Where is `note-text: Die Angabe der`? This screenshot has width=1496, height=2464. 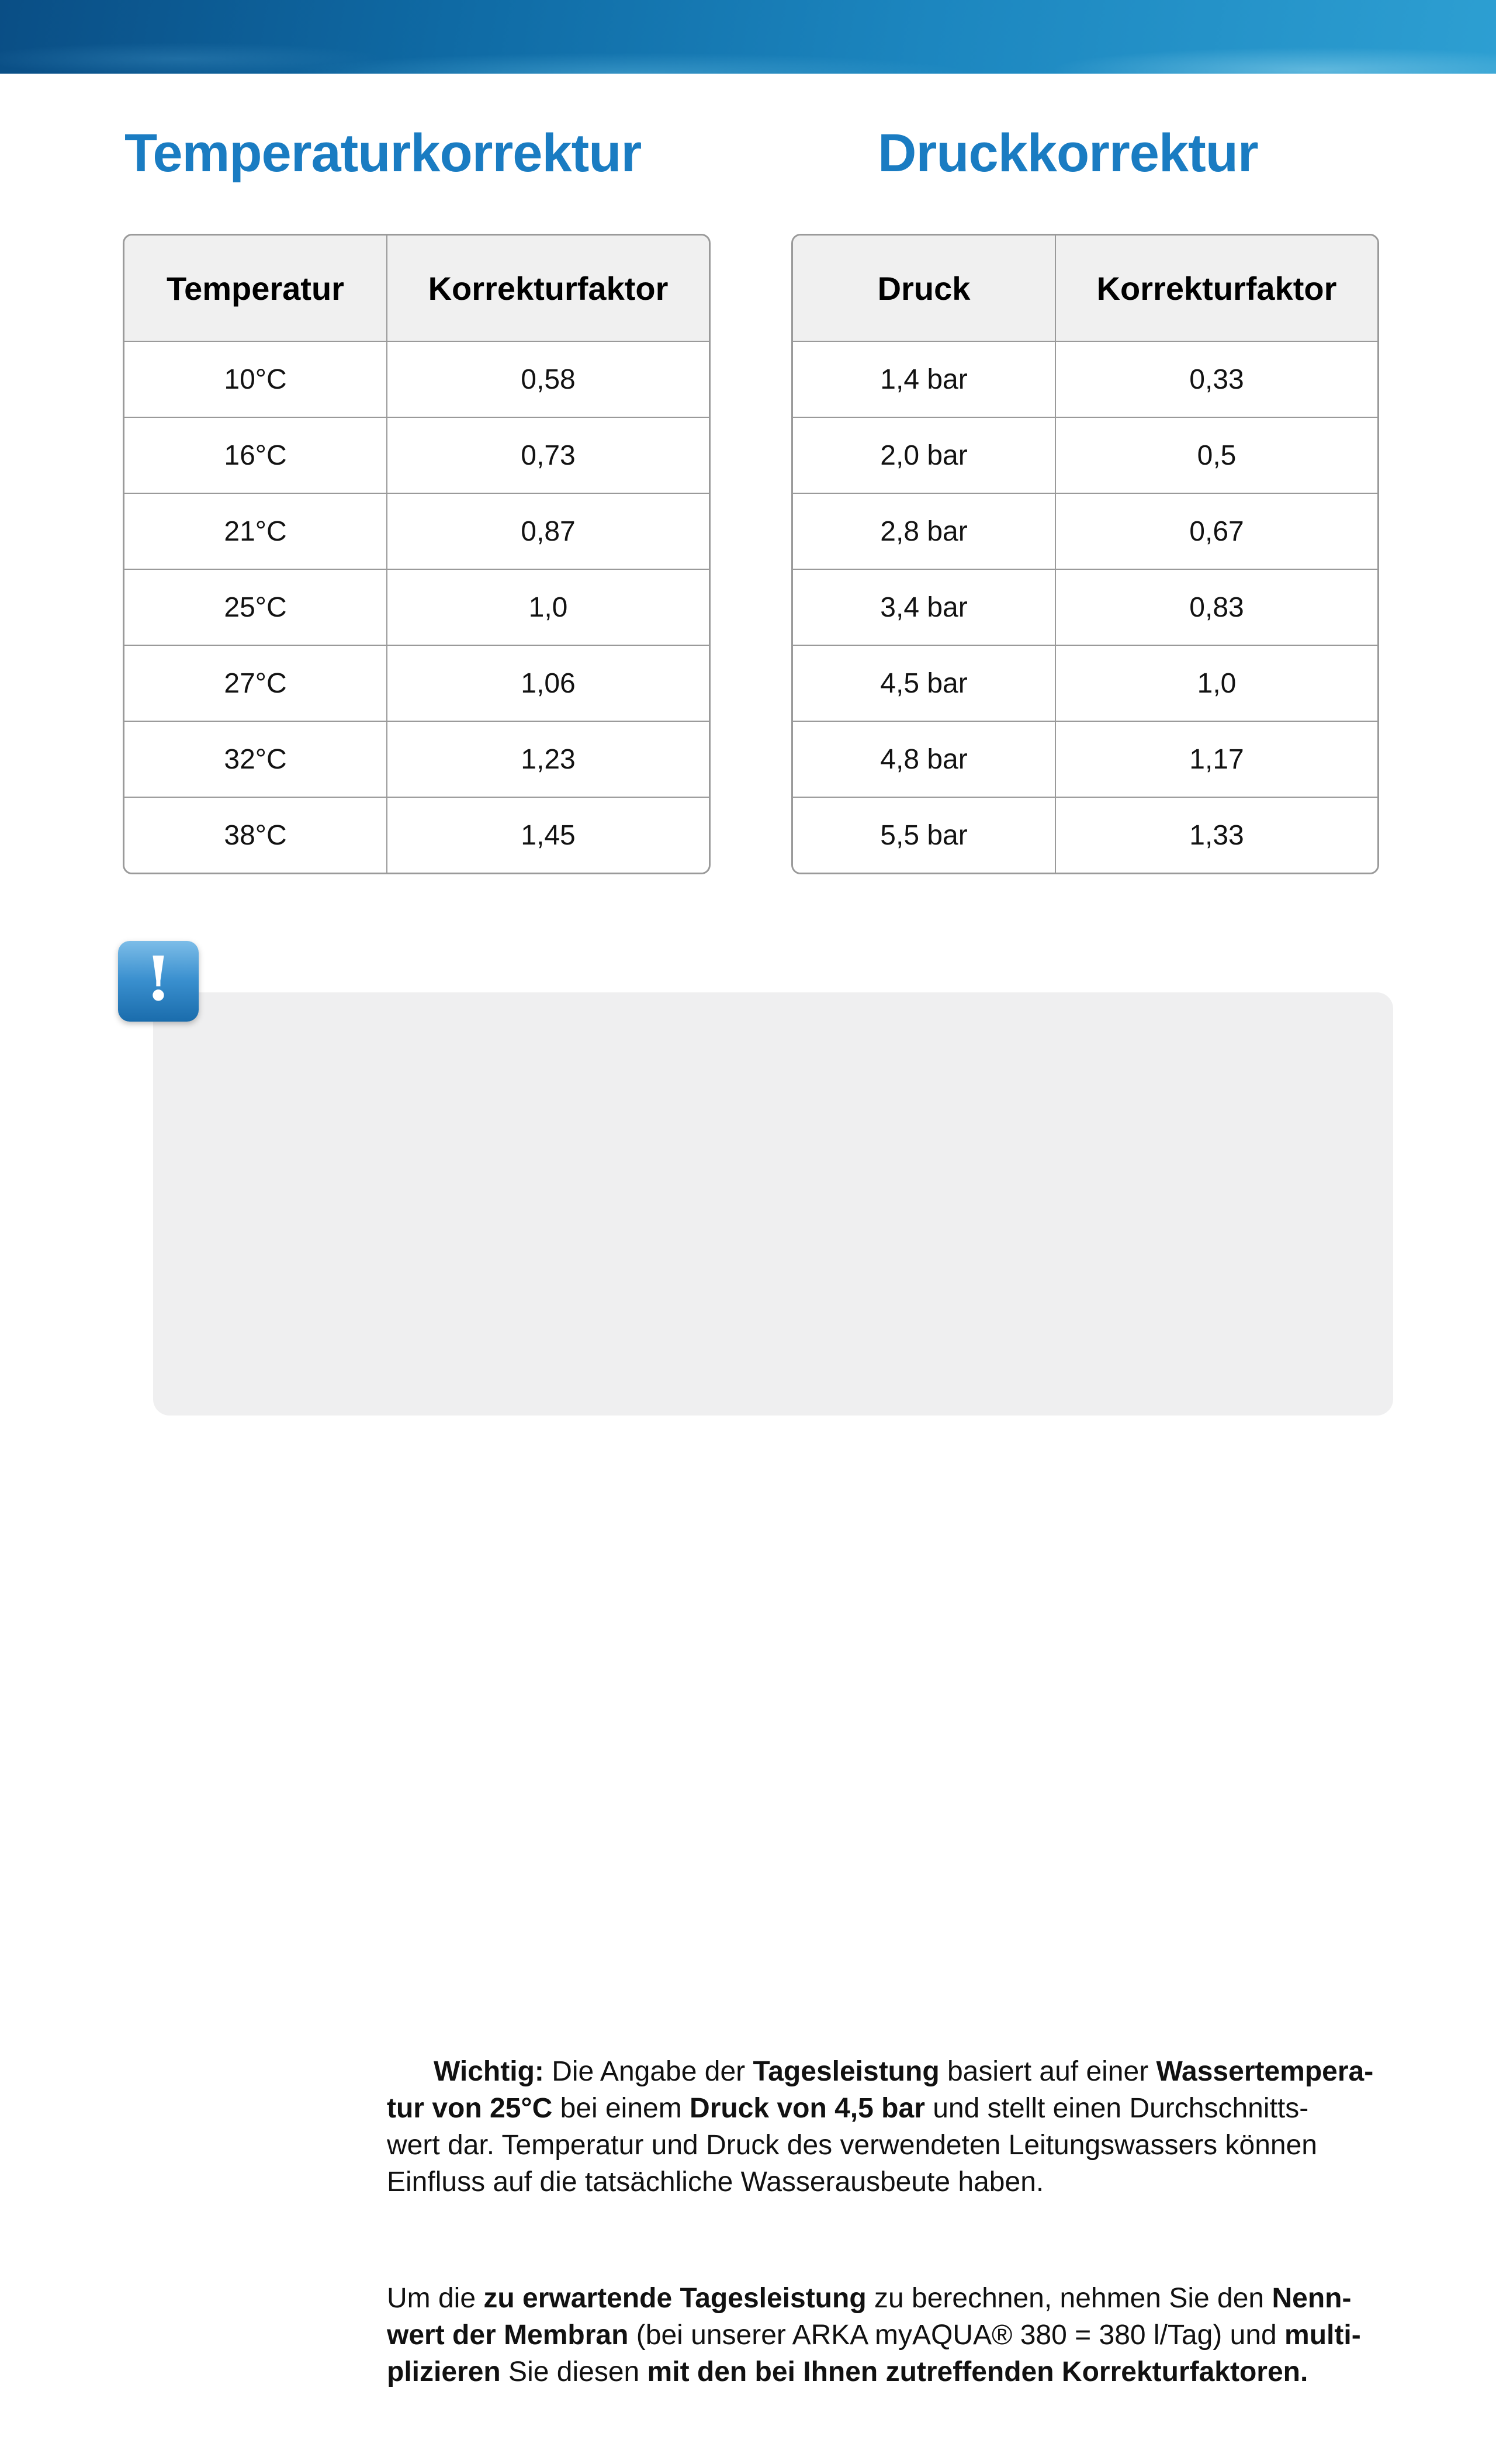
note-text: Die Angabe der is located at coordinates (648, 2072).